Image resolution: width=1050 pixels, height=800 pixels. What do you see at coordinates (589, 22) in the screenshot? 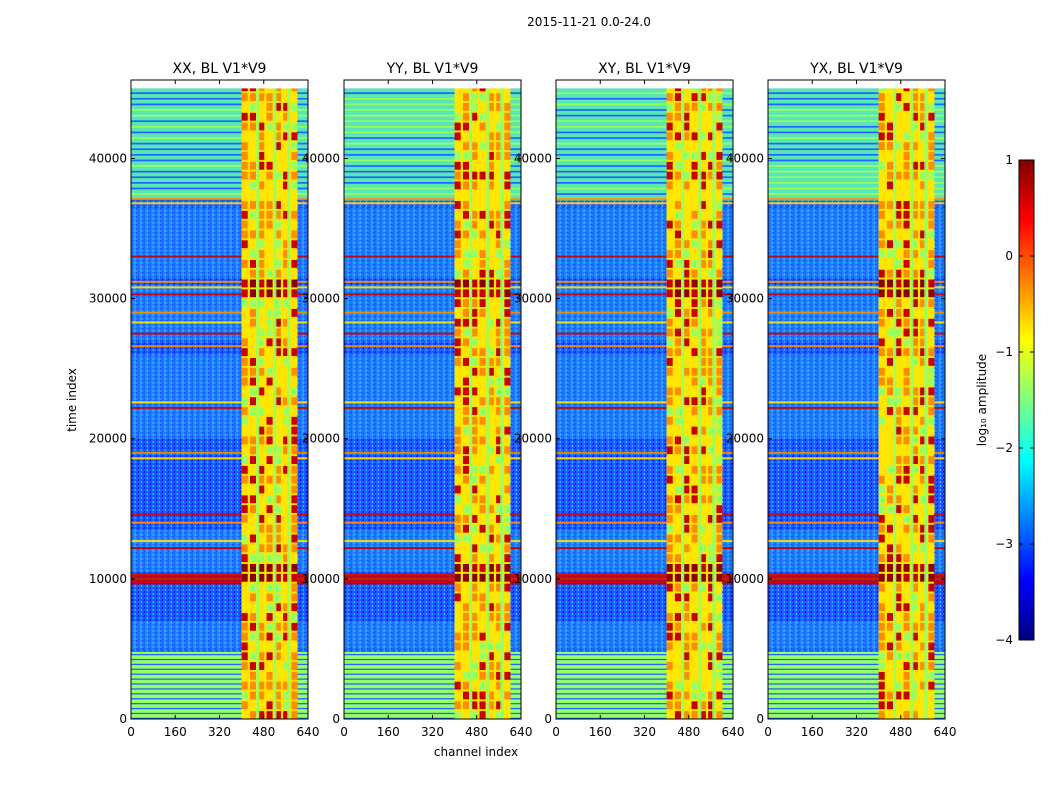
I see `figure-suptitle: 2015-11-21 0.0-24.0` at bounding box center [589, 22].